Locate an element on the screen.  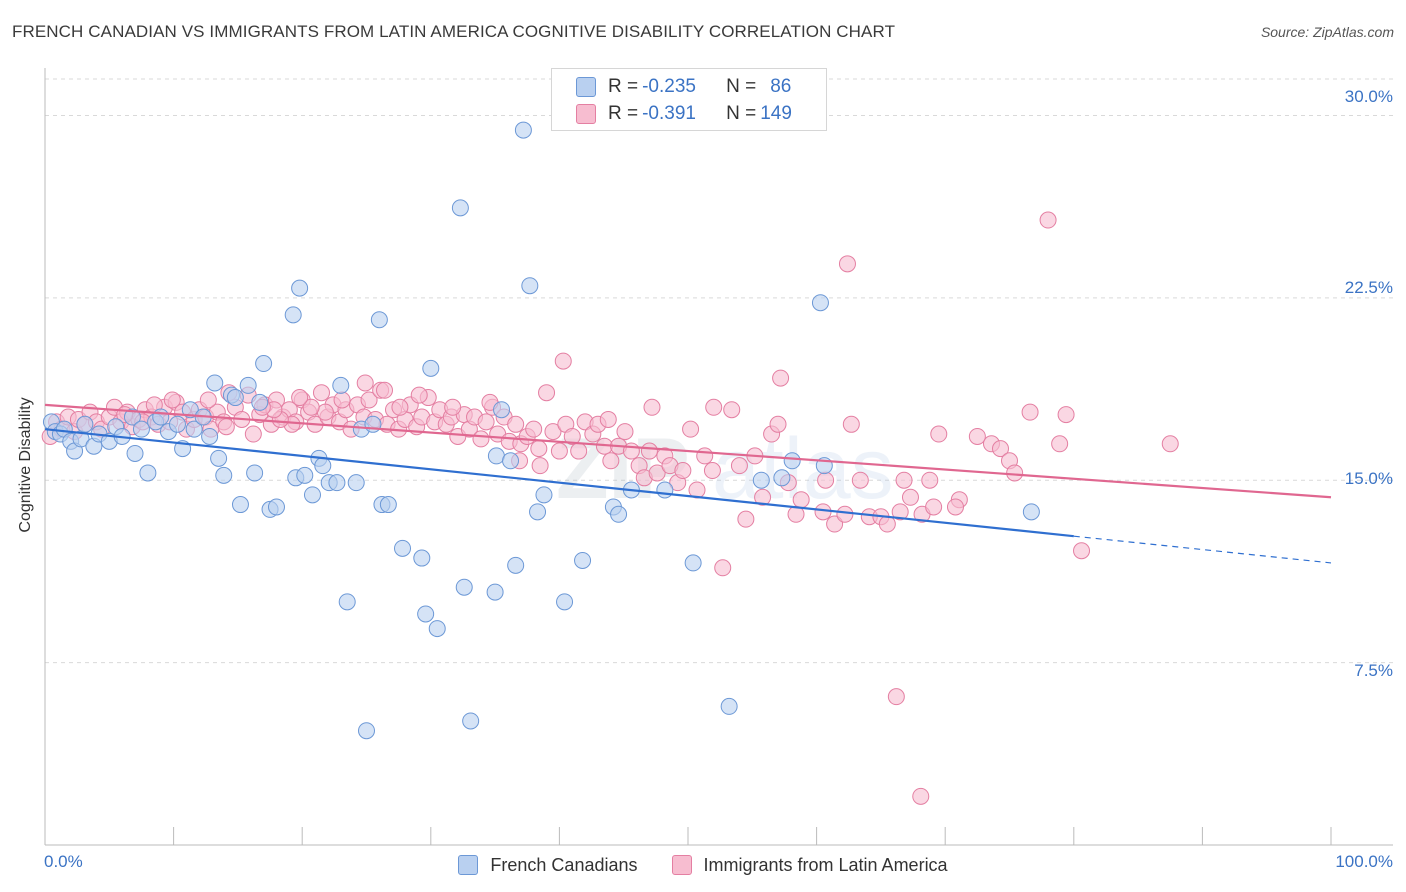
trend-french-canadians is located at coordinates (559, 483).